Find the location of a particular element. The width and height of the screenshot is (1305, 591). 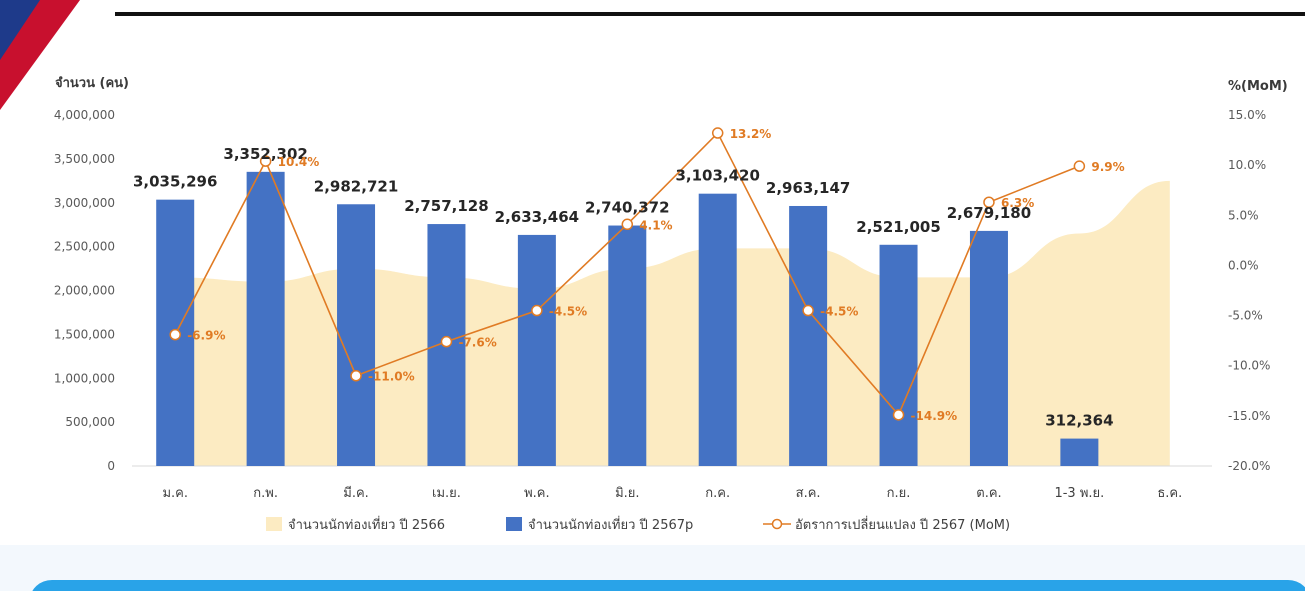

x-category-label: ก.พ. is located at coordinates (265, 493).